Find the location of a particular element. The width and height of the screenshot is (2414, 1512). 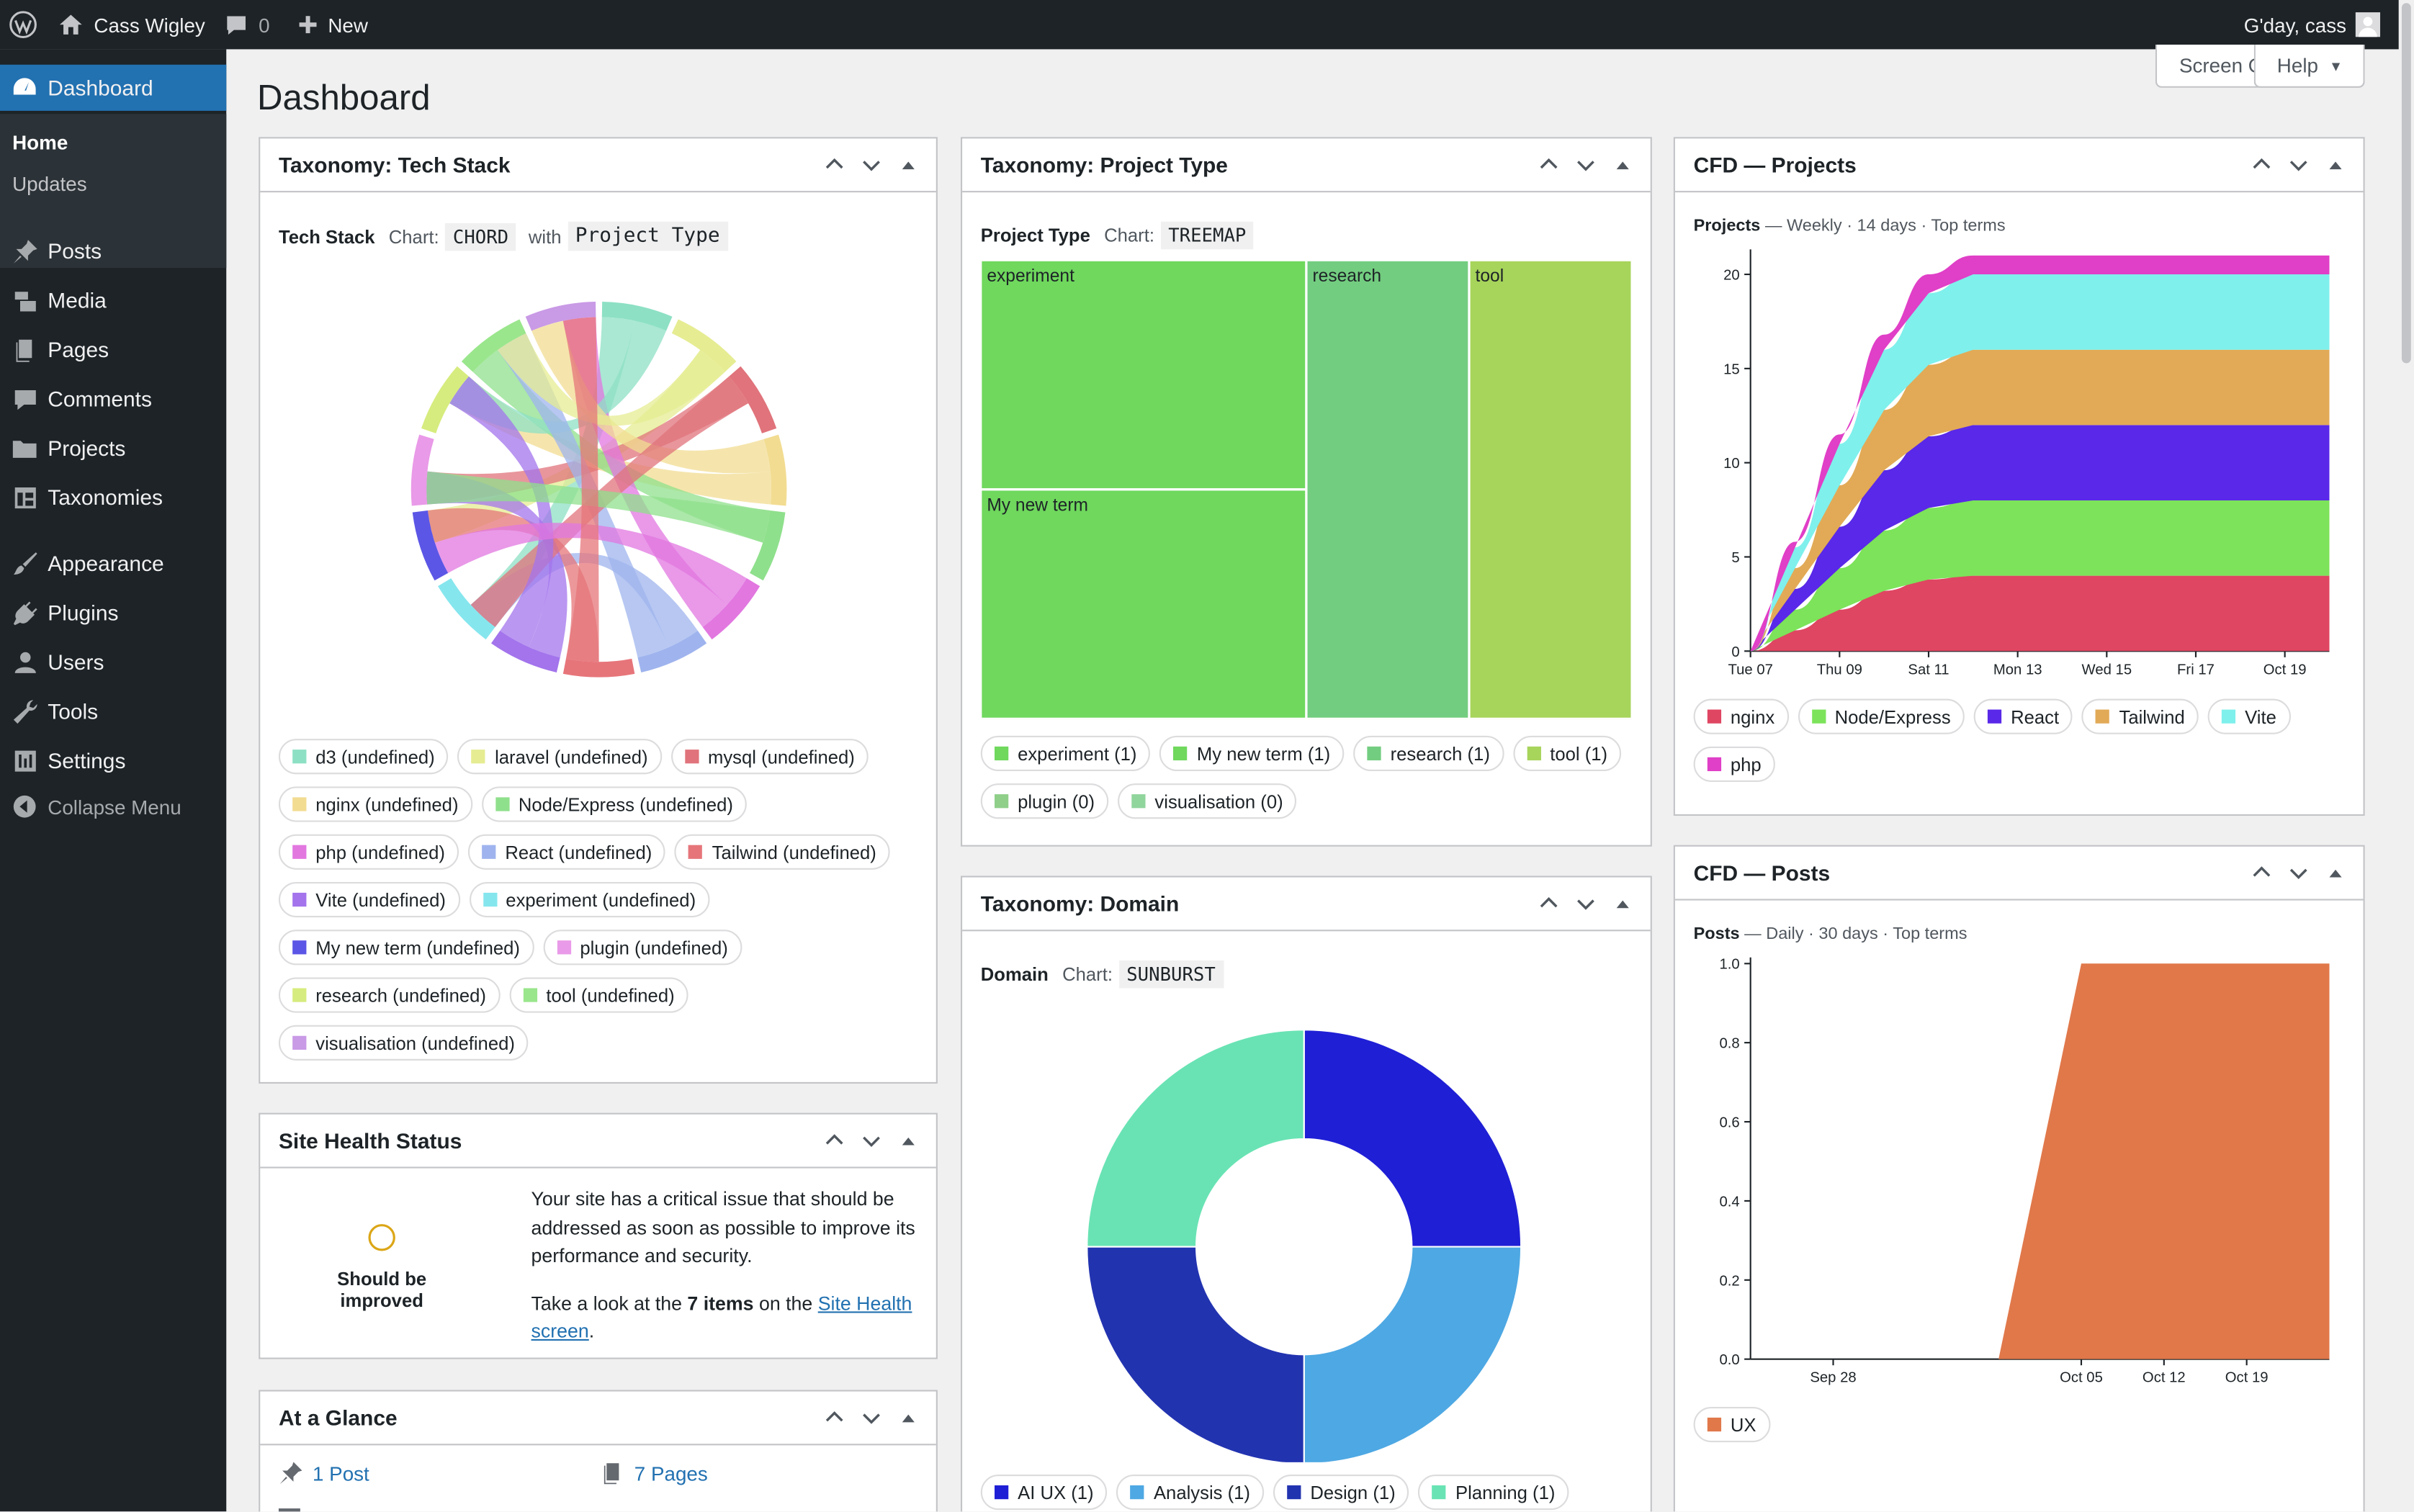

menu-label-projects: Projects is located at coordinates (87, 448).